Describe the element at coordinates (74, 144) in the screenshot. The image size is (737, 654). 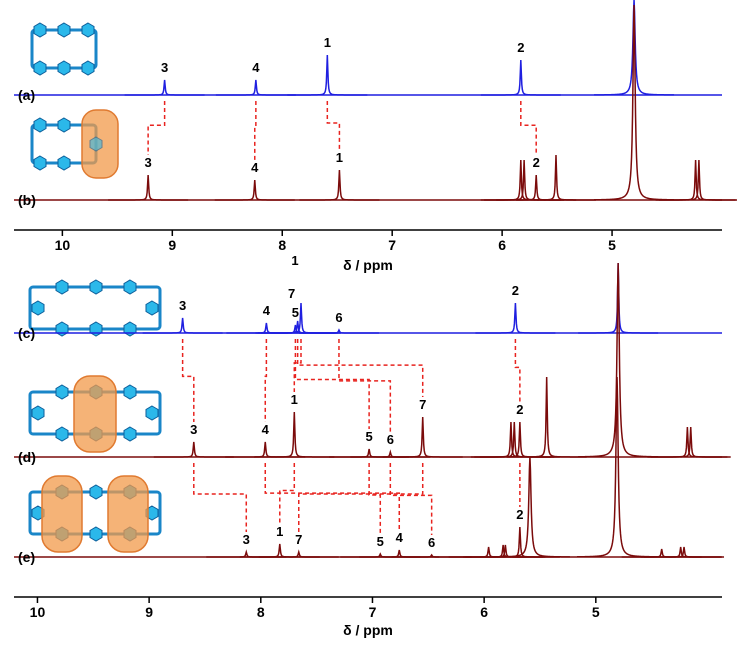
I see `icon-b` at that location.